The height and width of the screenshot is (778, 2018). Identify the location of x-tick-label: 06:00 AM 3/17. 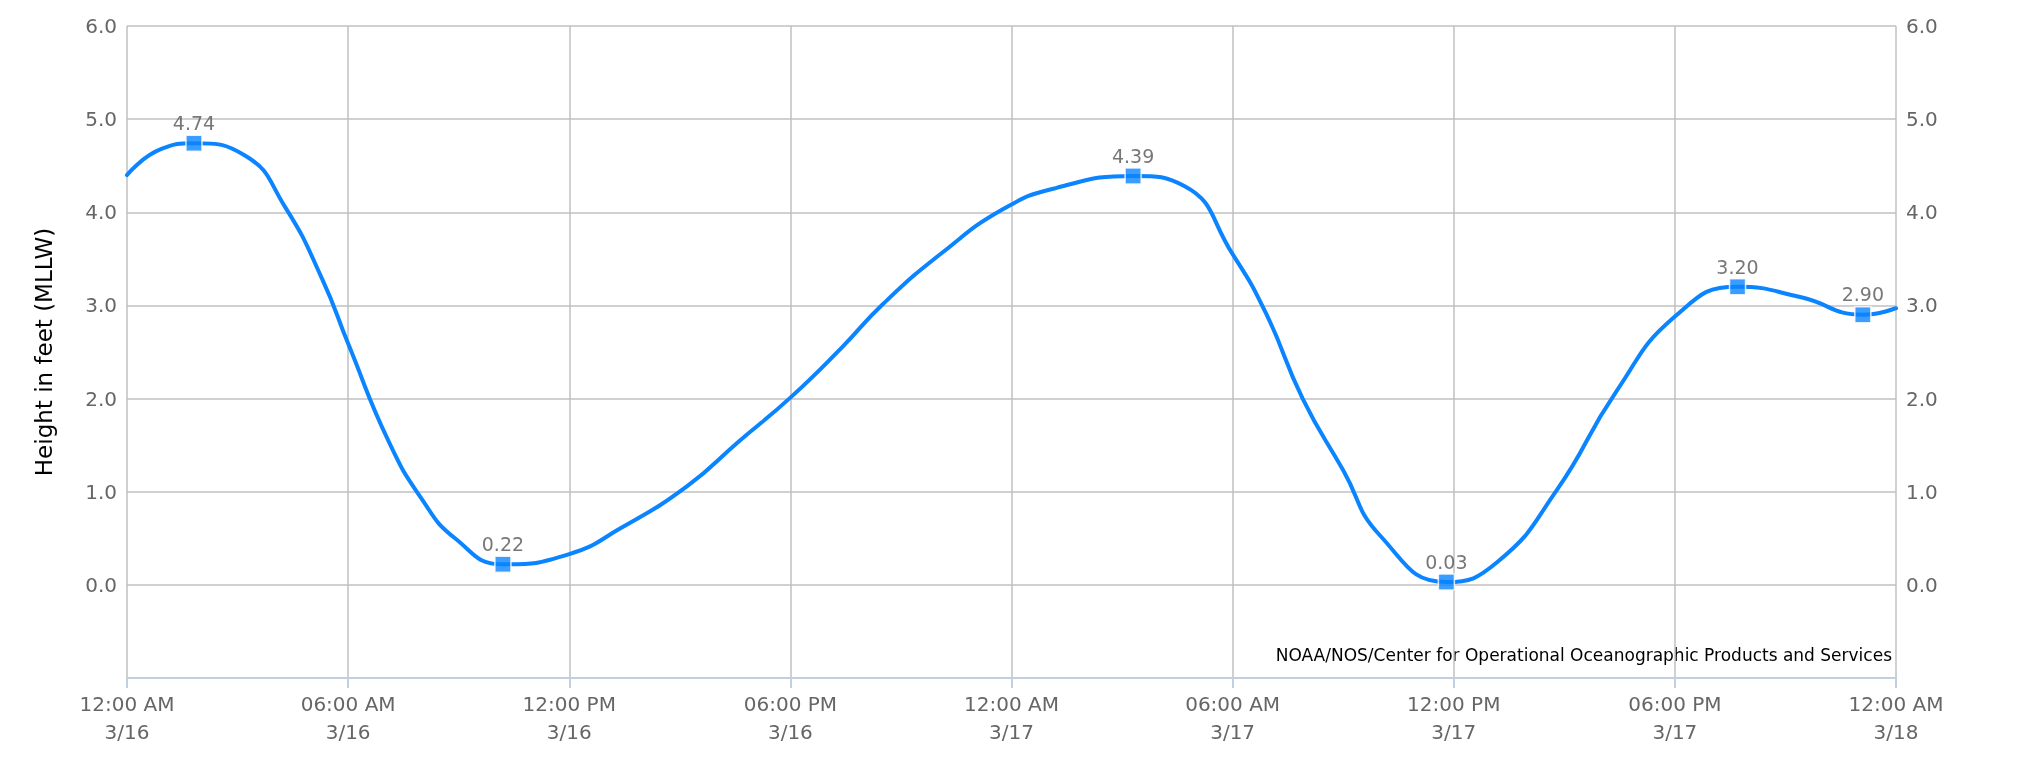
(1233, 718).